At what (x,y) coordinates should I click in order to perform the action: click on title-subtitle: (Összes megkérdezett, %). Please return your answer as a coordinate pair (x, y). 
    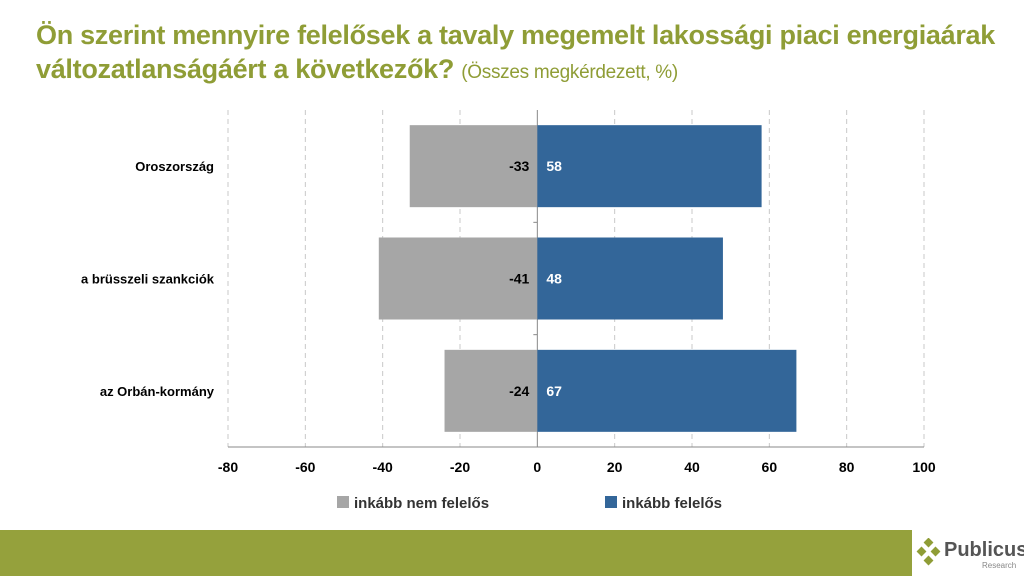
    Looking at the image, I should click on (569, 72).